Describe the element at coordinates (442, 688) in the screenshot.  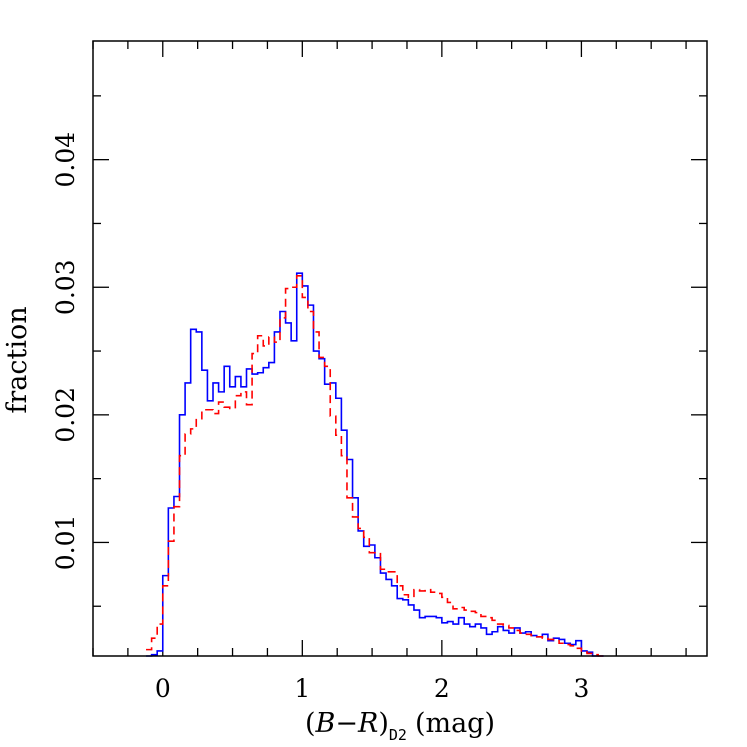
I see `x-tick-label: 2` at that location.